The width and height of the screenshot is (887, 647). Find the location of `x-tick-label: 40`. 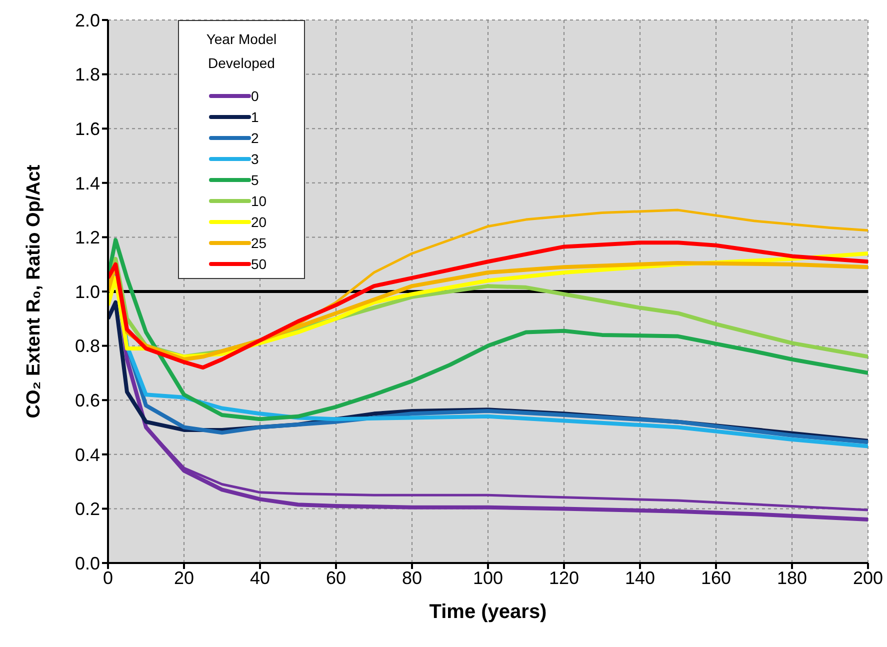

x-tick-label: 40 is located at coordinates (260, 578).